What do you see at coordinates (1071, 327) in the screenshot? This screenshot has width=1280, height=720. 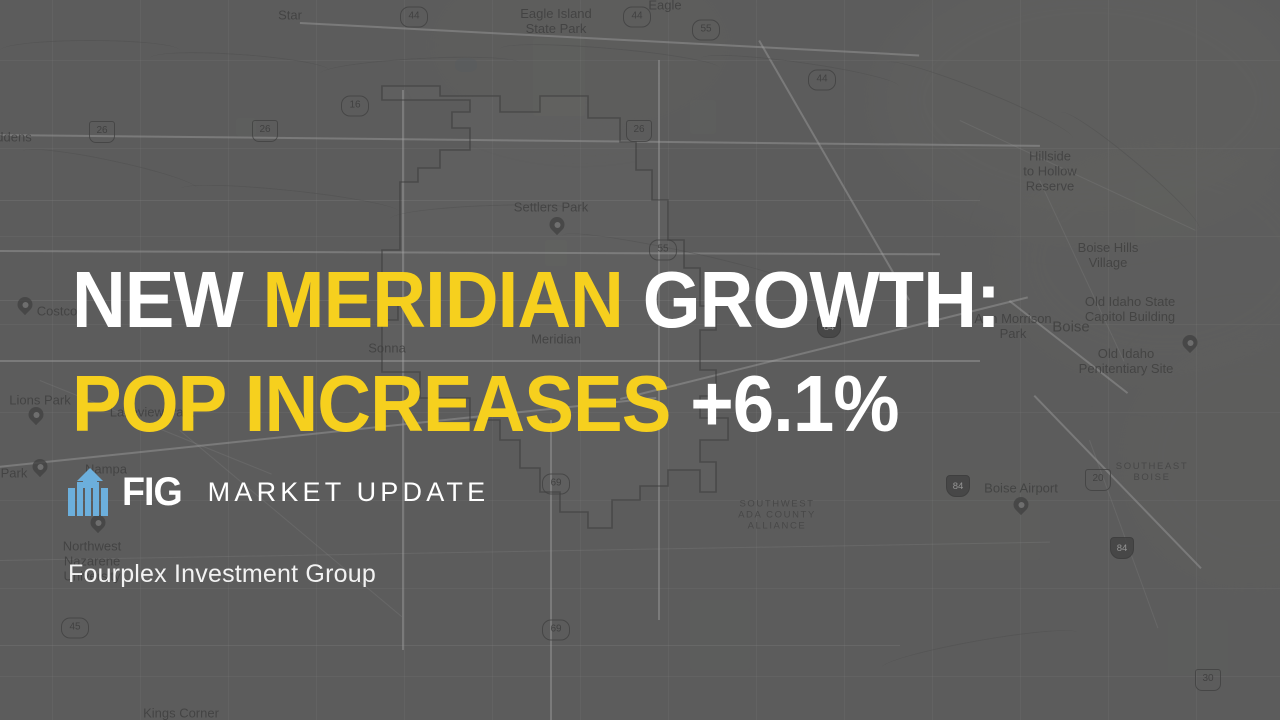 I see `map-label-boise: Boise` at bounding box center [1071, 327].